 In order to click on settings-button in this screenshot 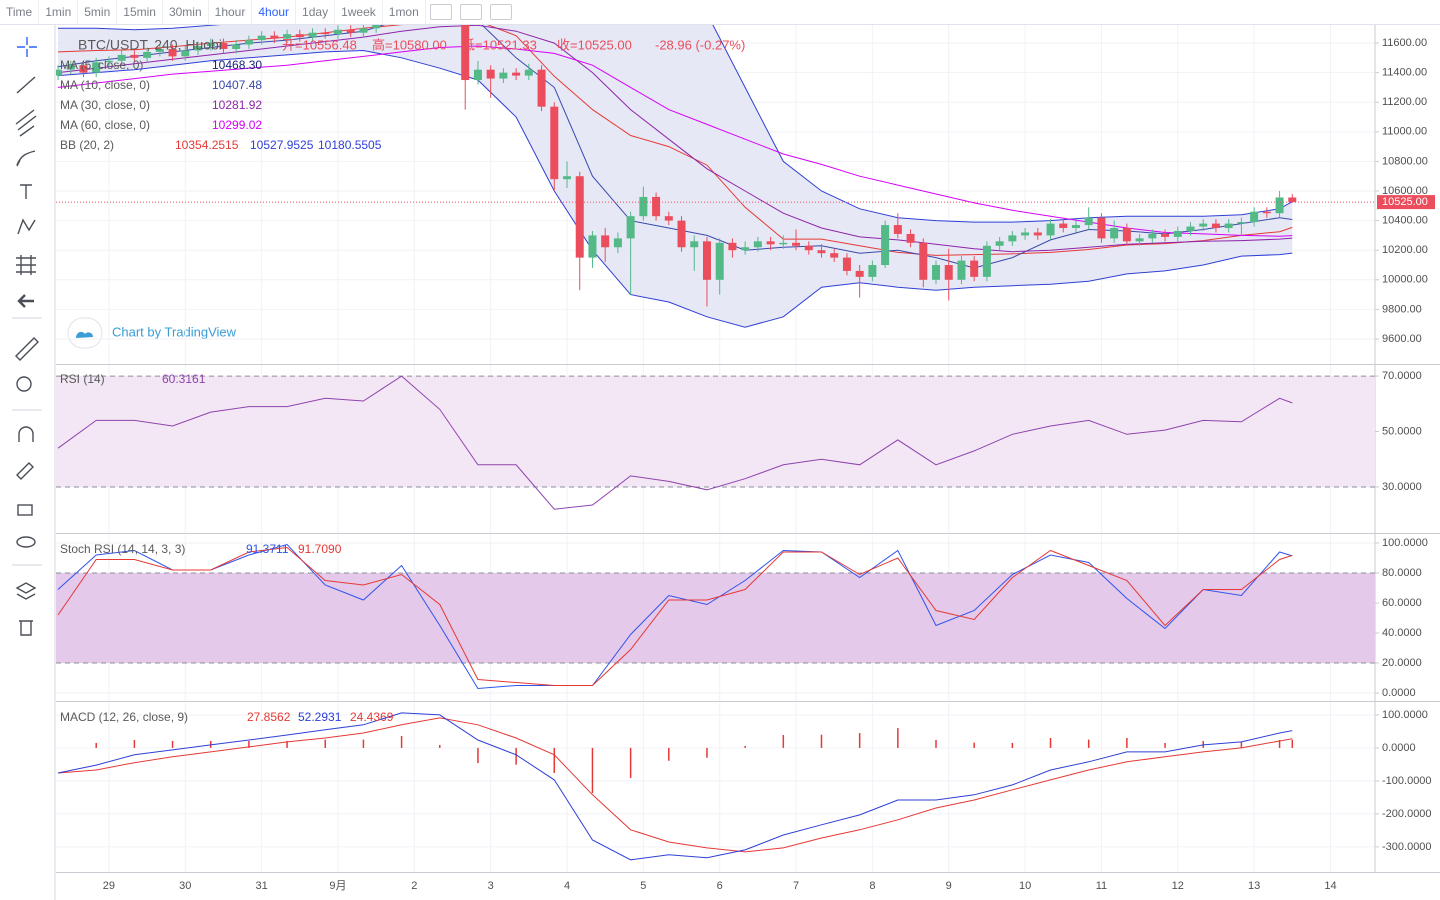, I will do `click(470, 12)`.